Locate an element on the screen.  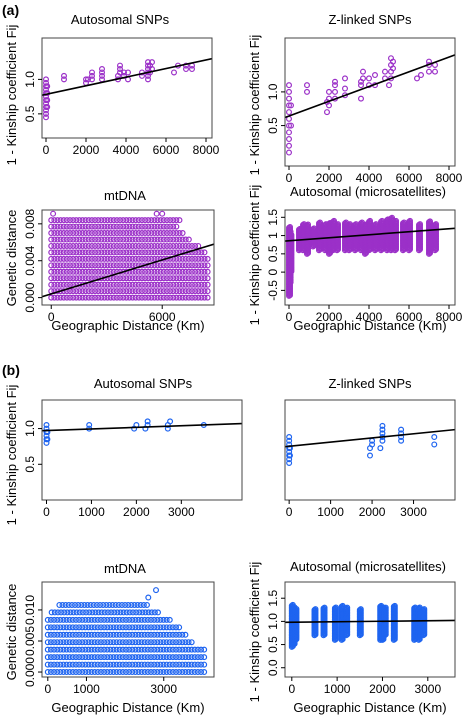
chart-title: Autosomal SNPs is located at coordinates (143, 383).